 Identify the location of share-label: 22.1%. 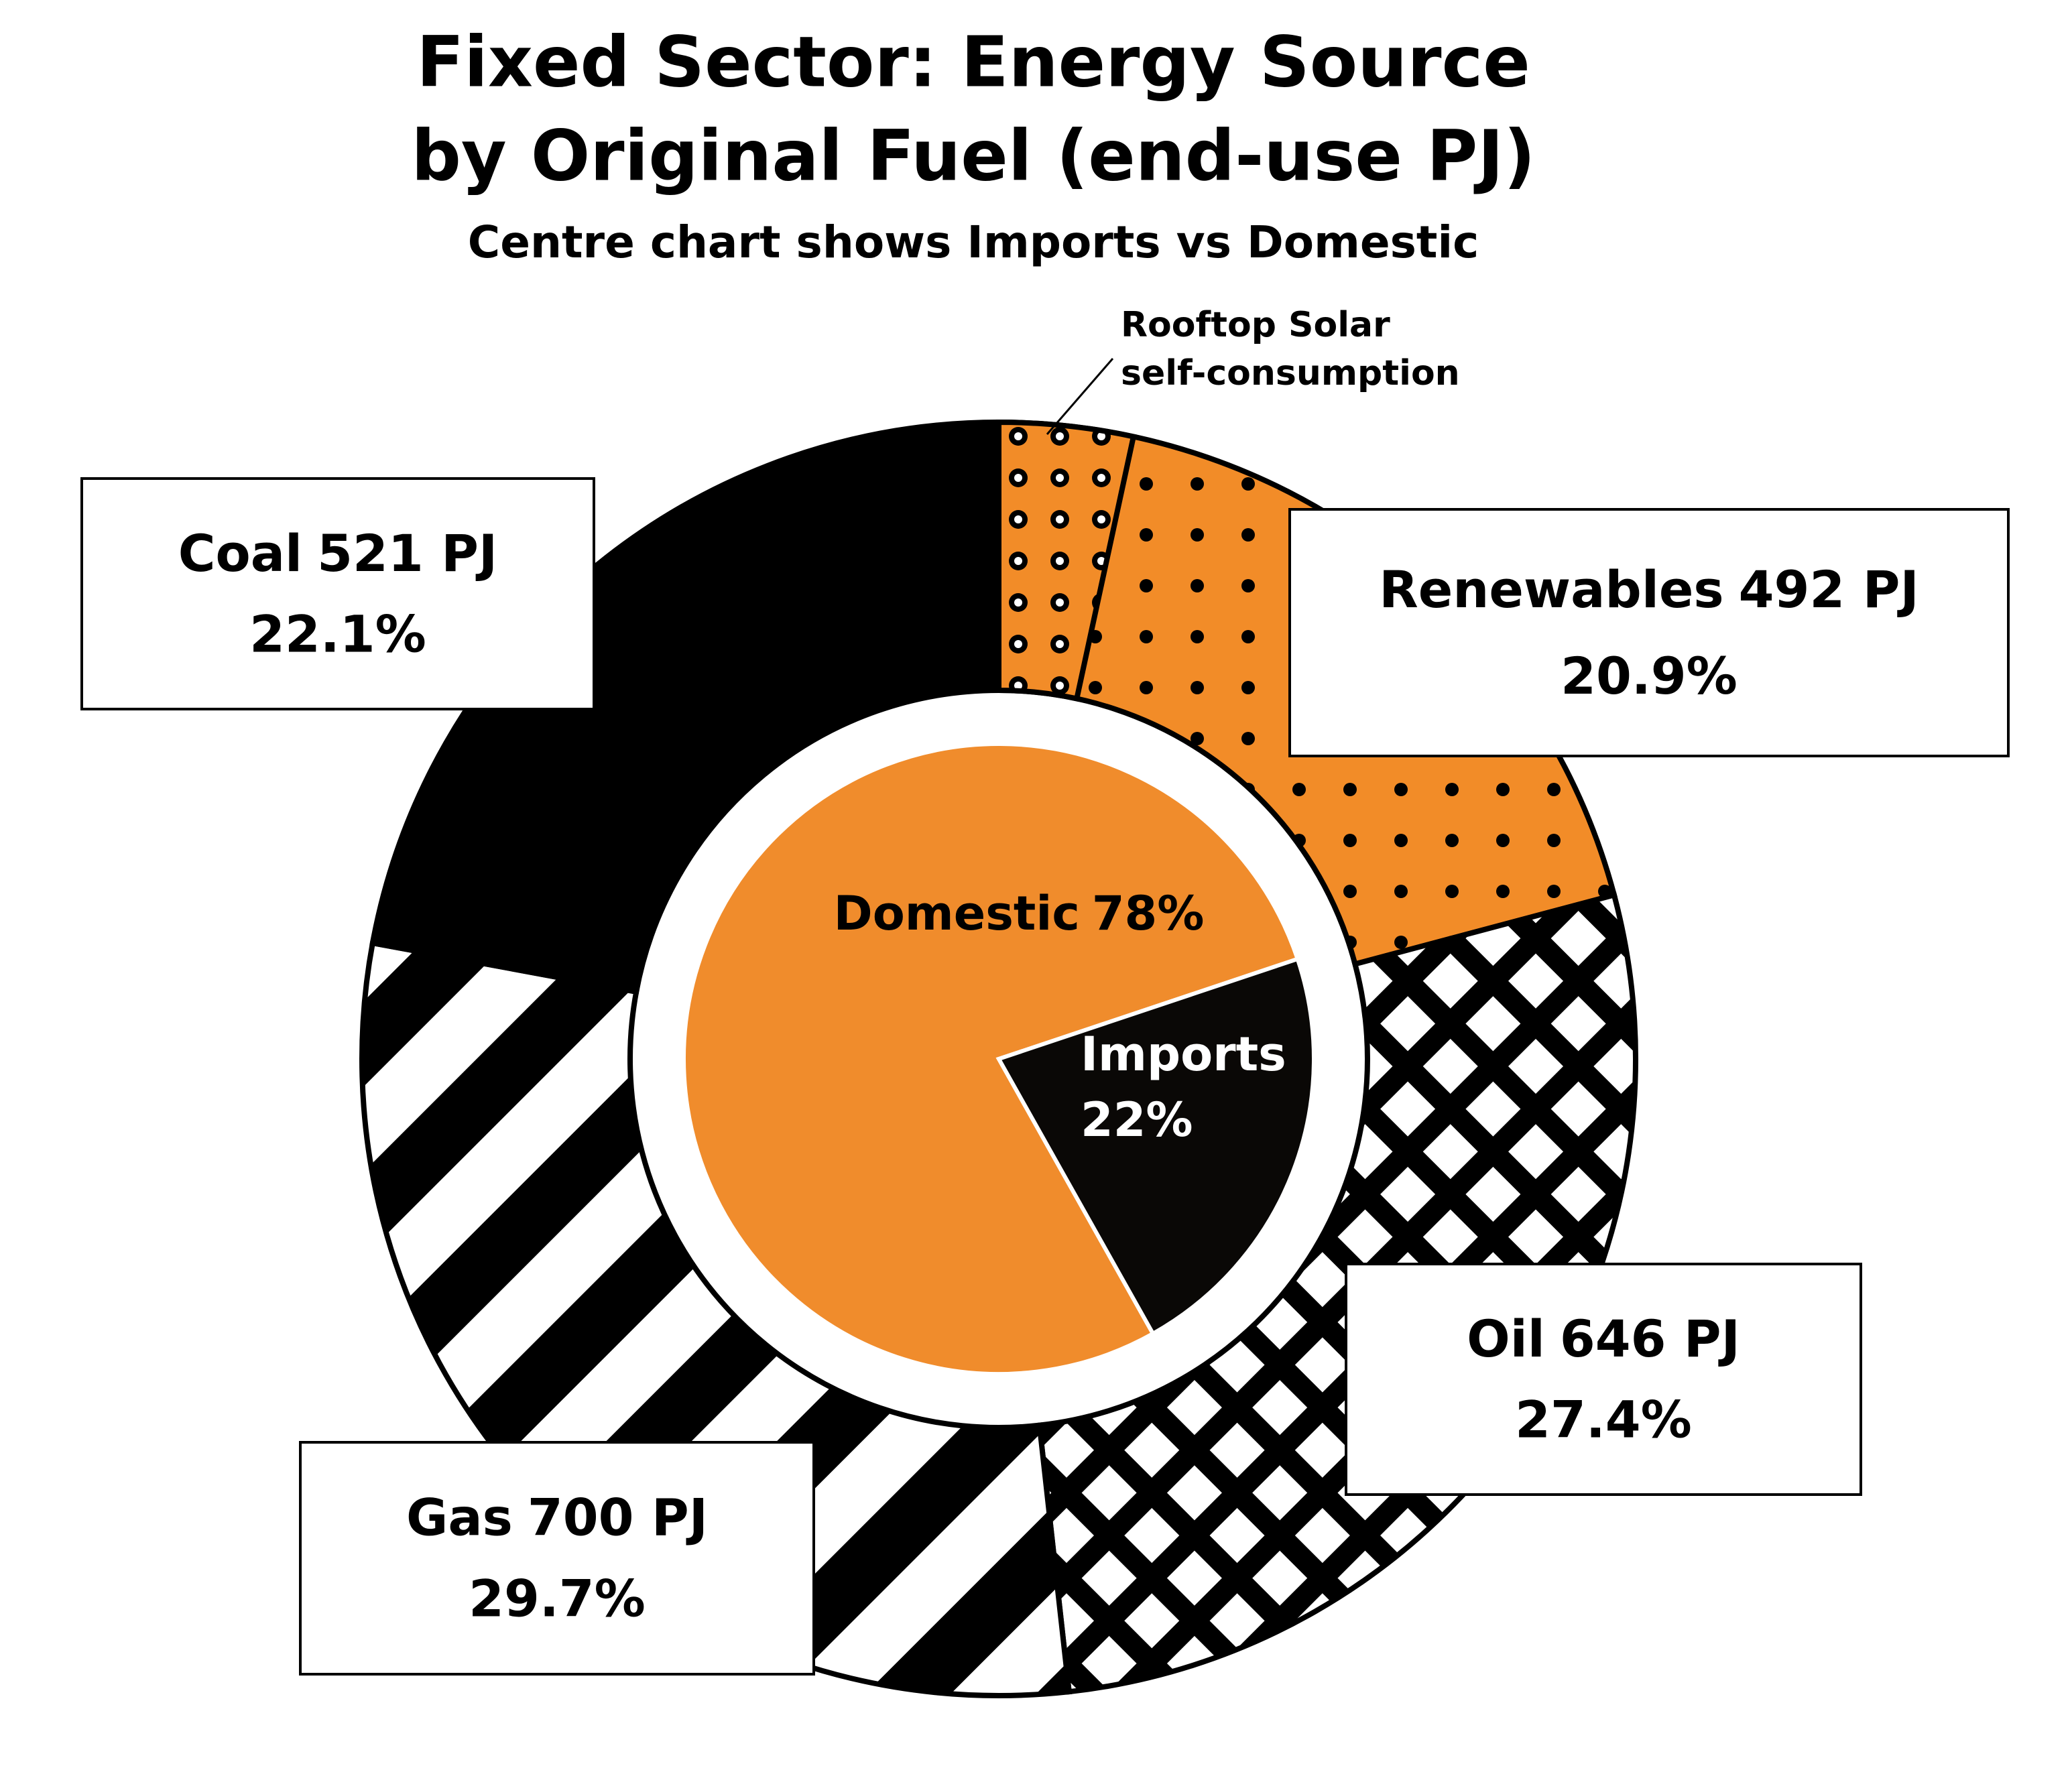
(337, 634).